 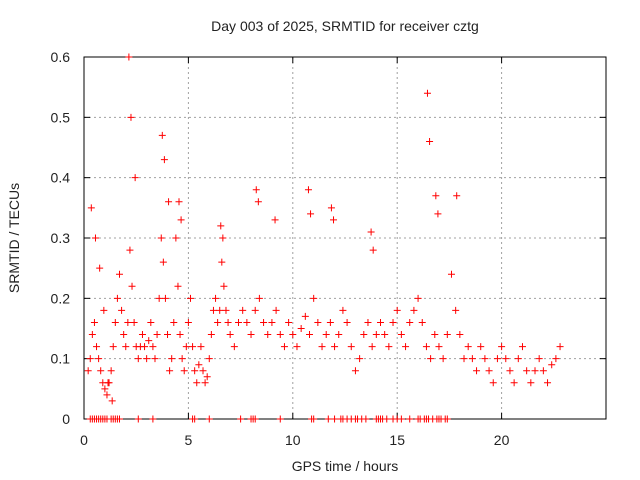 I want to click on y-tick-label: 0.2, so click(x=61, y=298).